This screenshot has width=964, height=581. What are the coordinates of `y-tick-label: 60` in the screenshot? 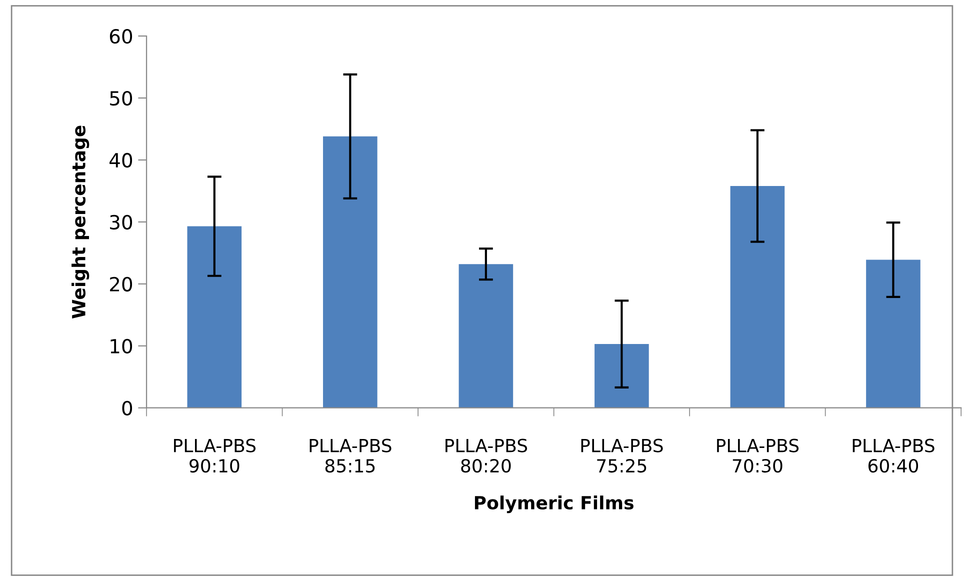 It's located at (121, 36).